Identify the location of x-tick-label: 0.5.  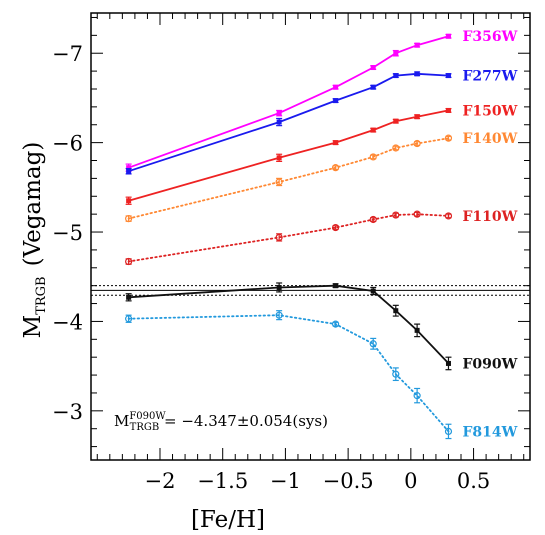
(473, 481).